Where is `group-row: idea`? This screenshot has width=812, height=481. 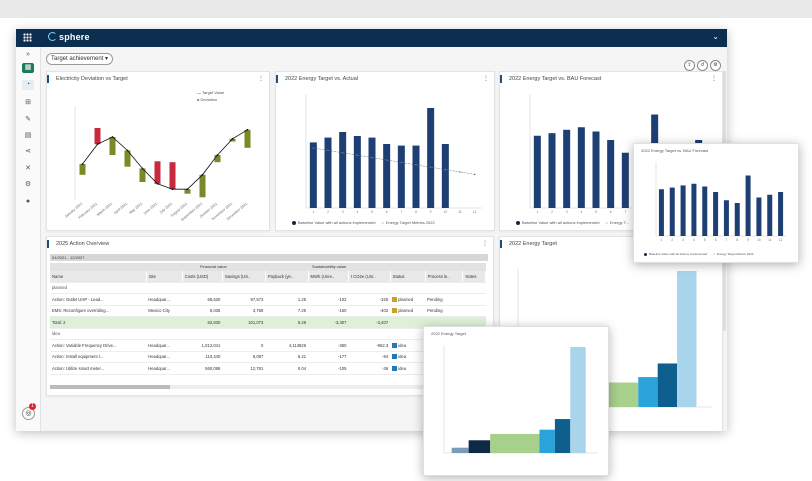
group-row: idea is located at coordinates (268, 334).